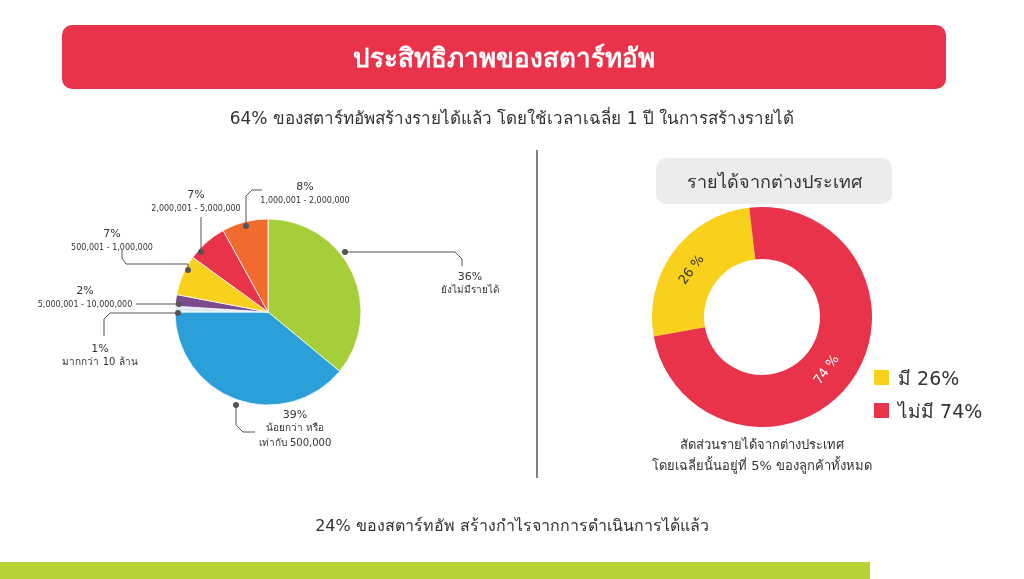  I want to click on data-label: 36%, so click(470, 276).